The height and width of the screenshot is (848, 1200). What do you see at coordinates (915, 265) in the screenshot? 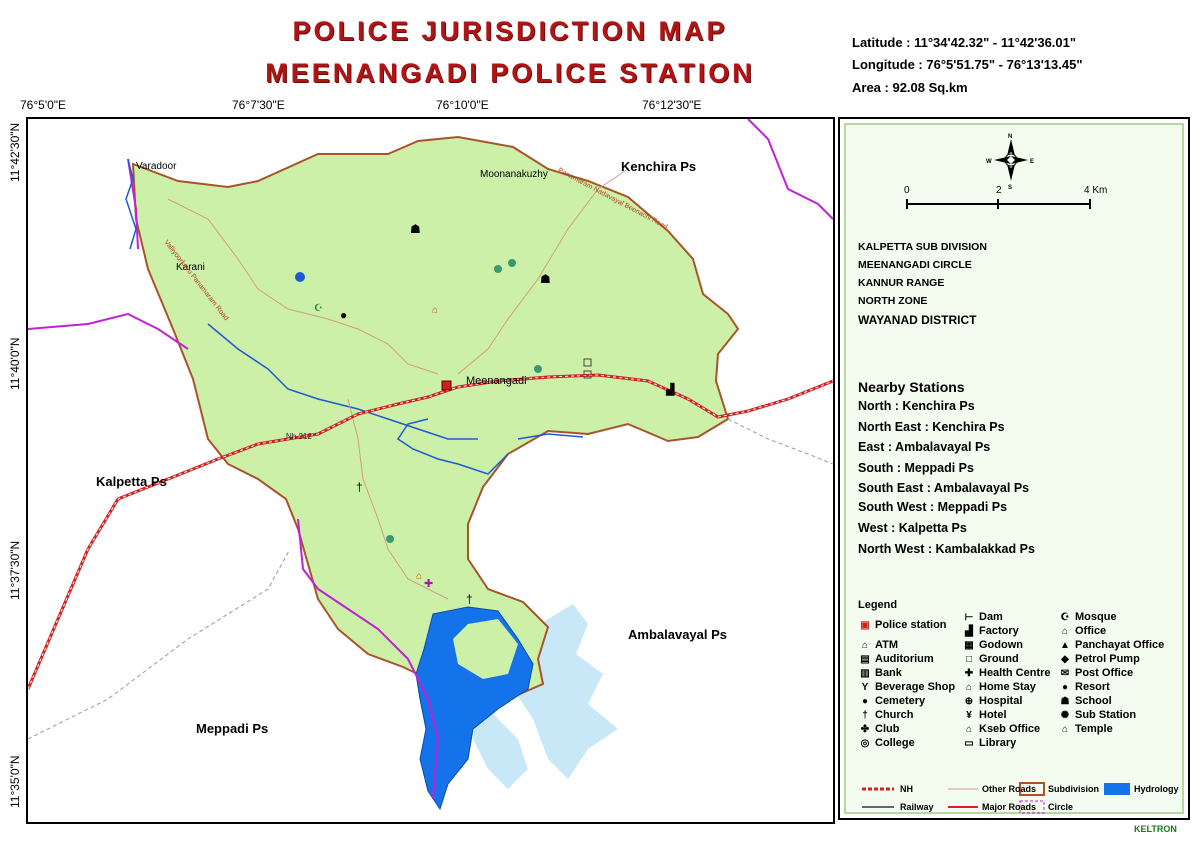
I see `admin-line: MEENANGADI CIRCLE` at bounding box center [915, 265].